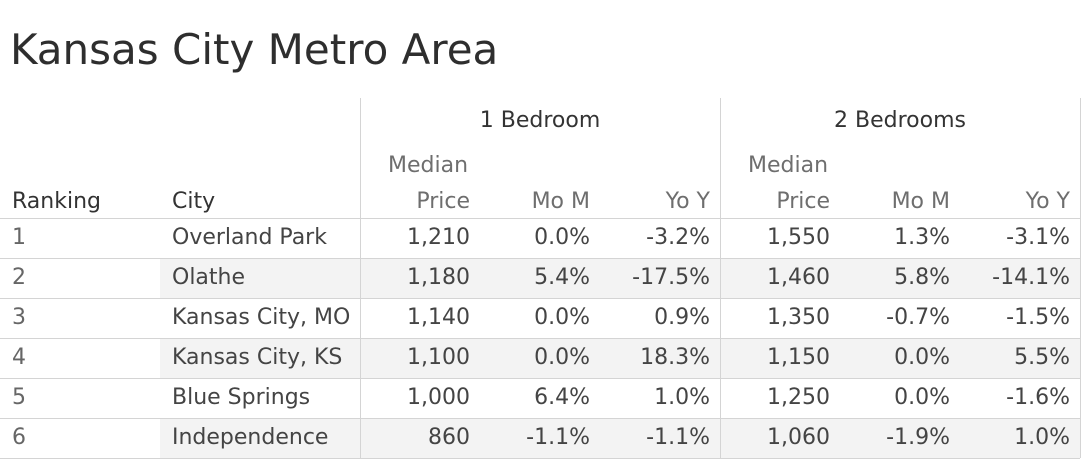  What do you see at coordinates (682, 397) in the screenshot?
I see `b1-yoy-cell: 1.0%` at bounding box center [682, 397].